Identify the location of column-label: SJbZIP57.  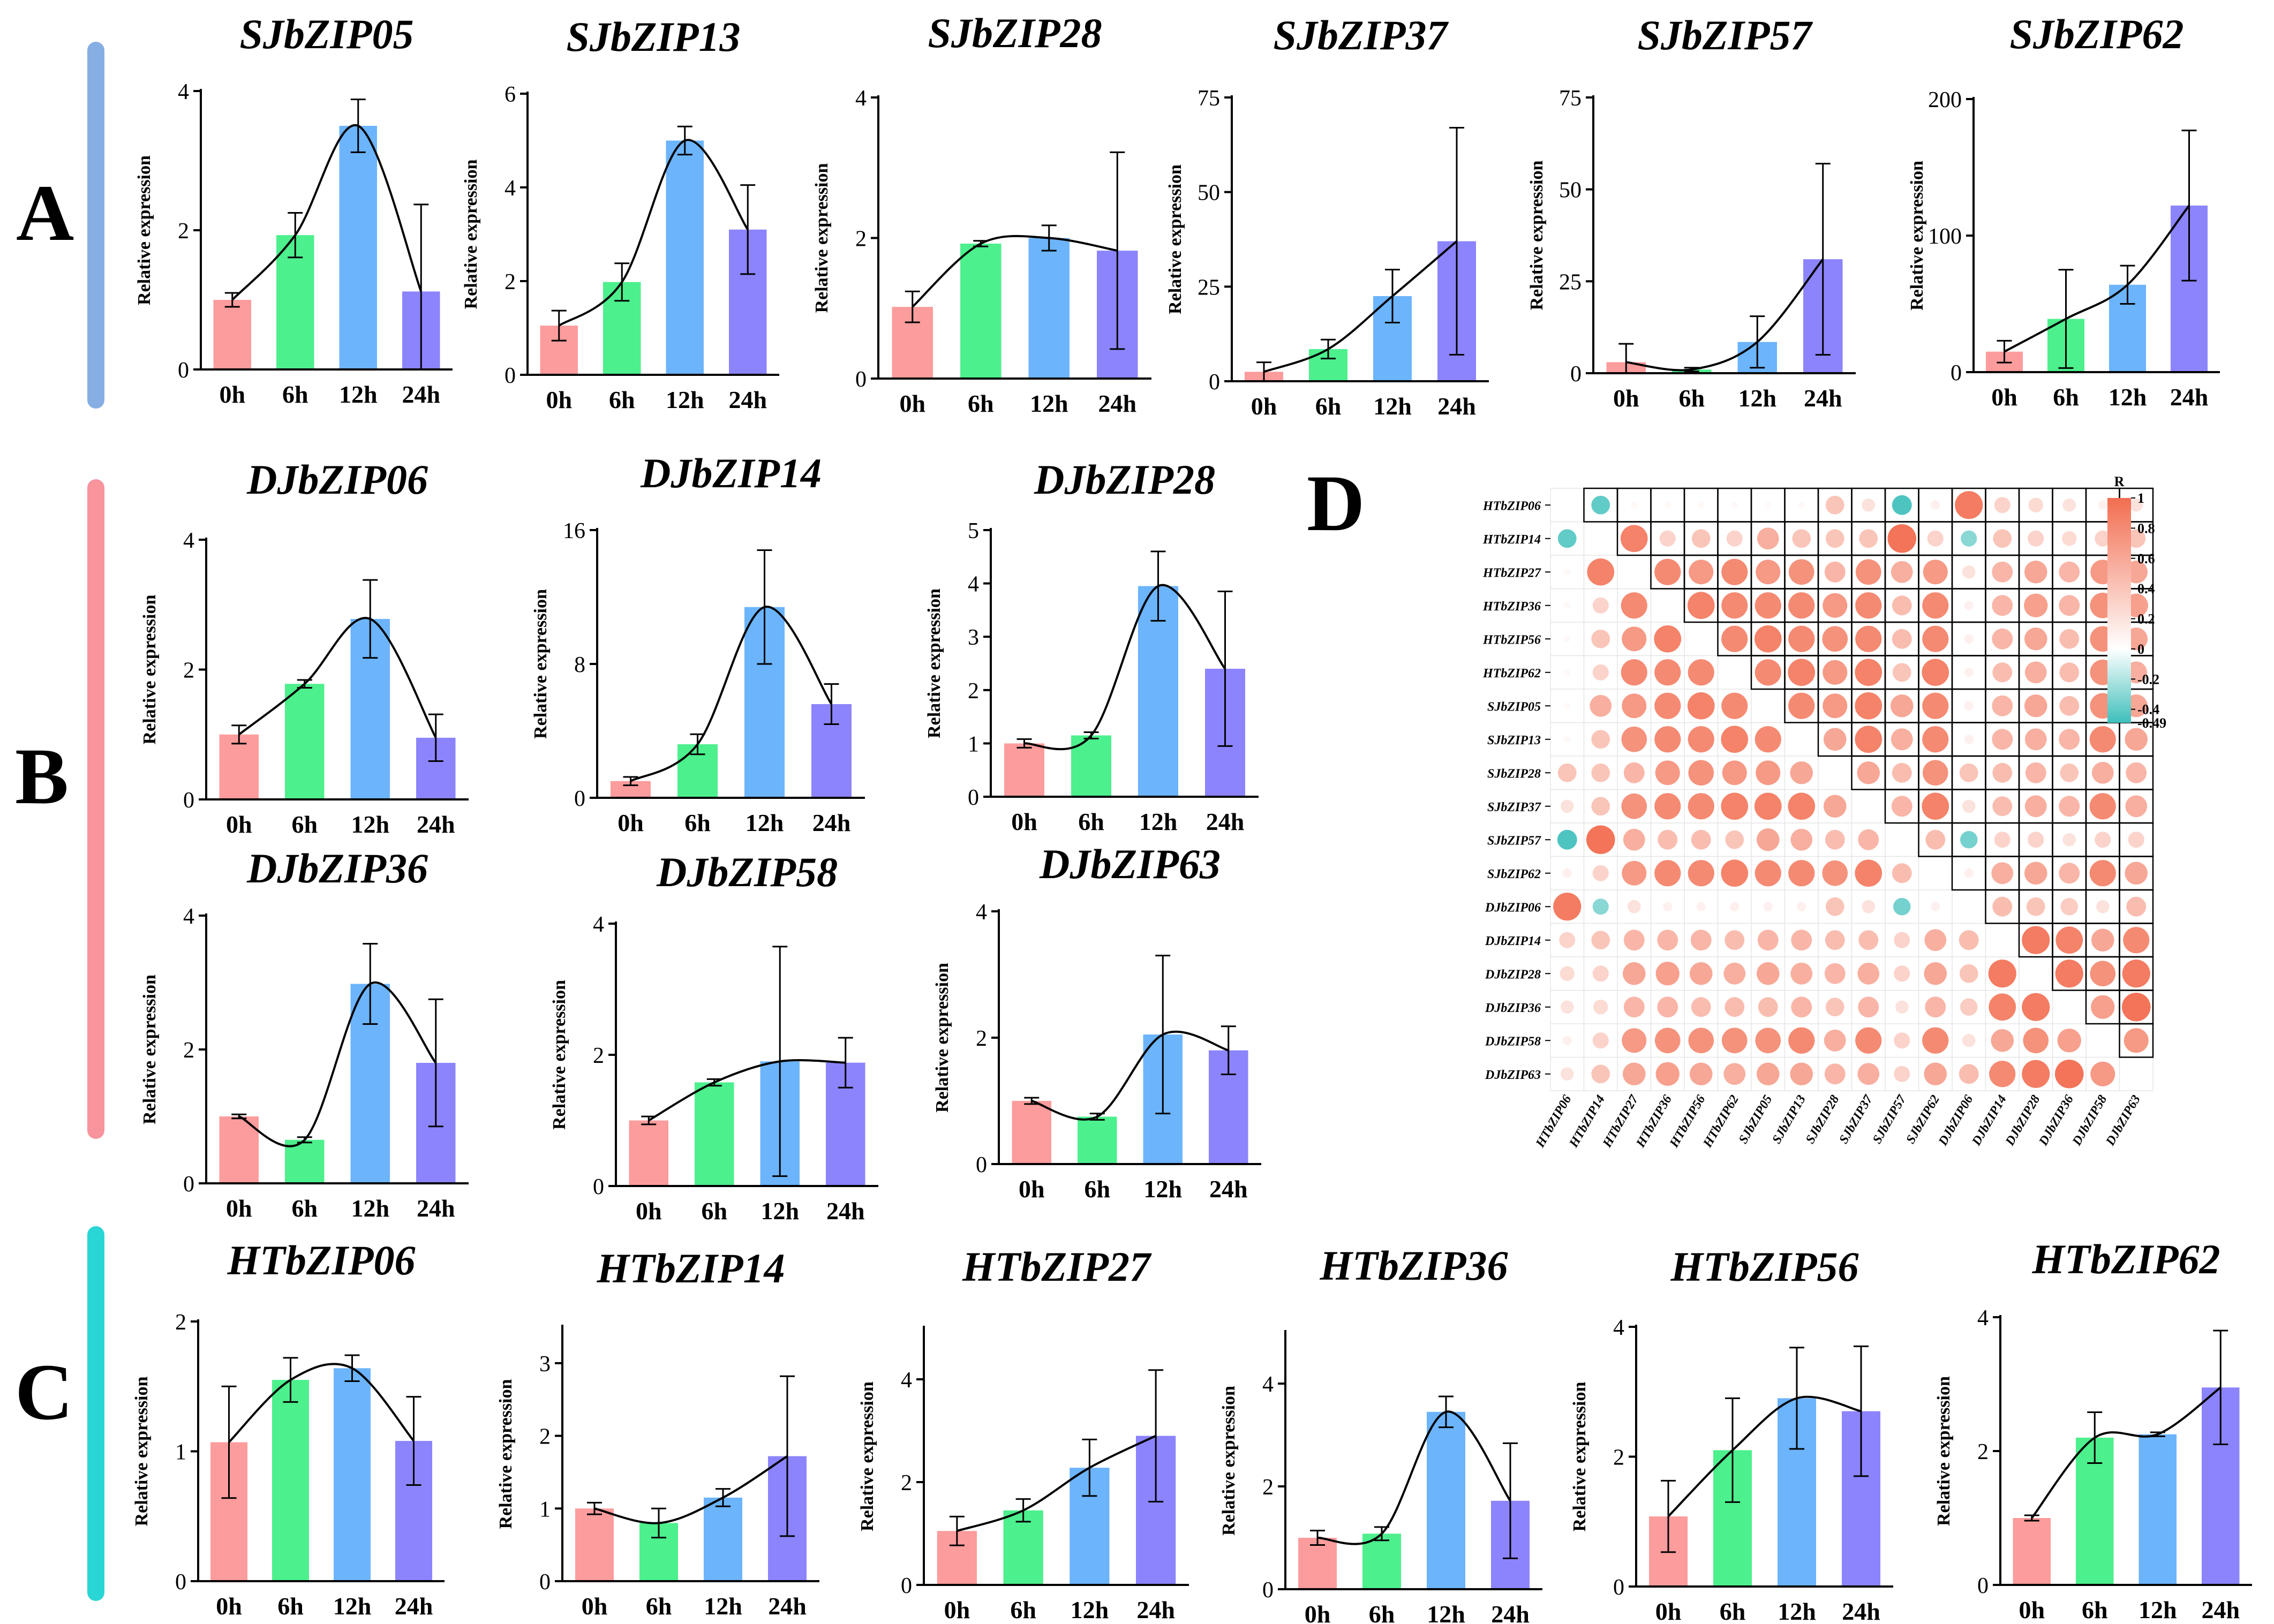
(1889, 1119).